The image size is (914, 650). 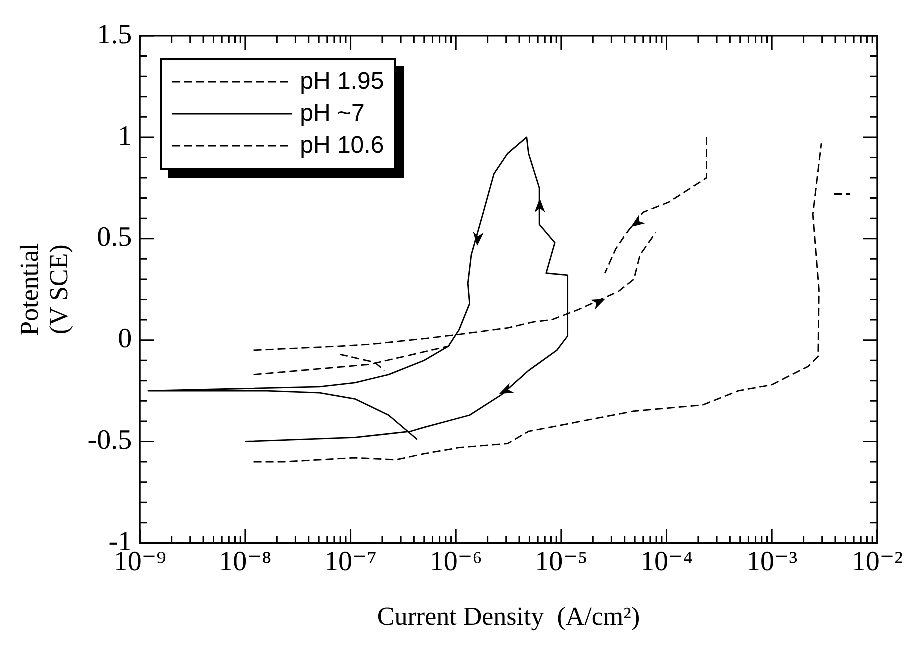 I want to click on y-tick-label: 0.5, so click(x=114, y=238).